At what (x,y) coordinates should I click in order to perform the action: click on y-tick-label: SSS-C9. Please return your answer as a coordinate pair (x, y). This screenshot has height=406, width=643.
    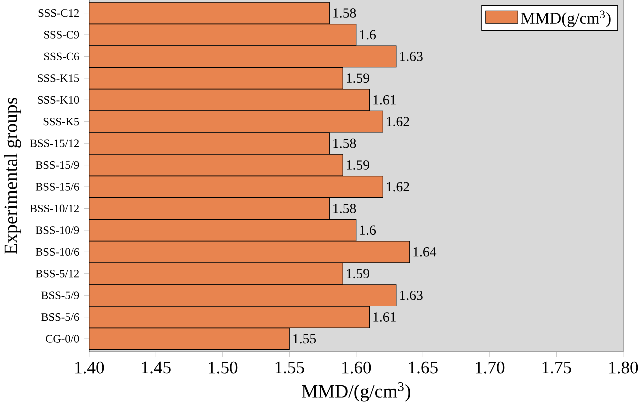
    Looking at the image, I should click on (62, 35).